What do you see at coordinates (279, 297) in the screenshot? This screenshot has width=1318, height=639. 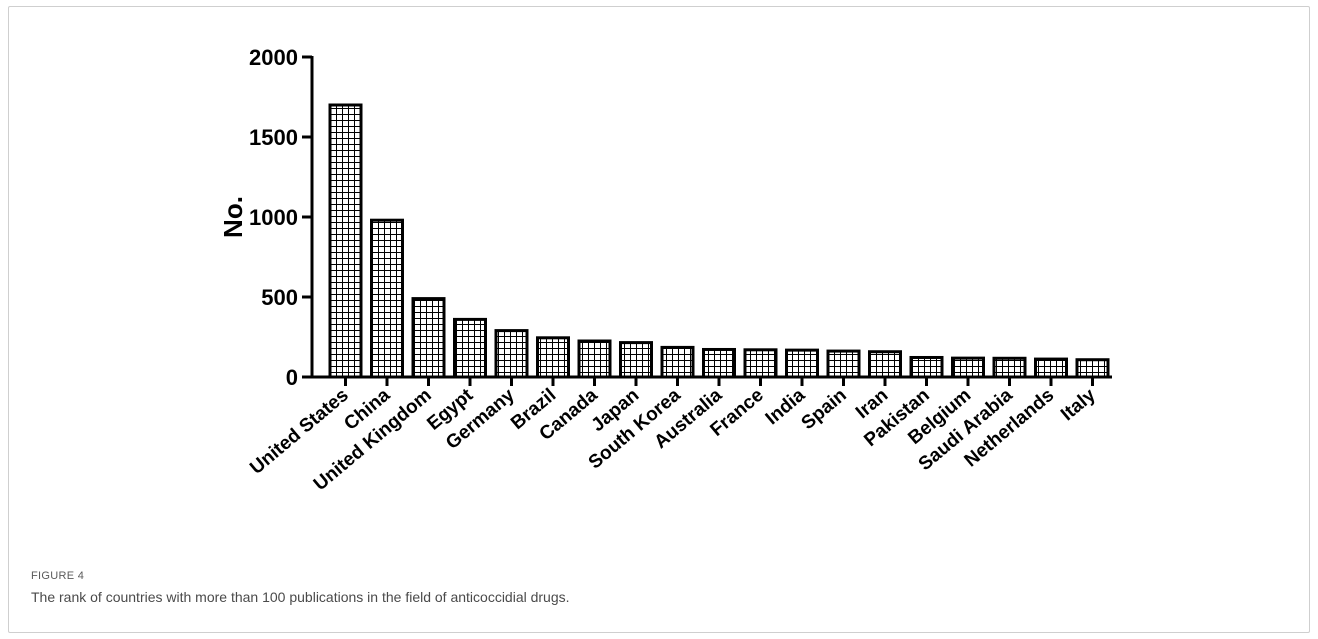 I see `y-tick-label: 500` at bounding box center [279, 297].